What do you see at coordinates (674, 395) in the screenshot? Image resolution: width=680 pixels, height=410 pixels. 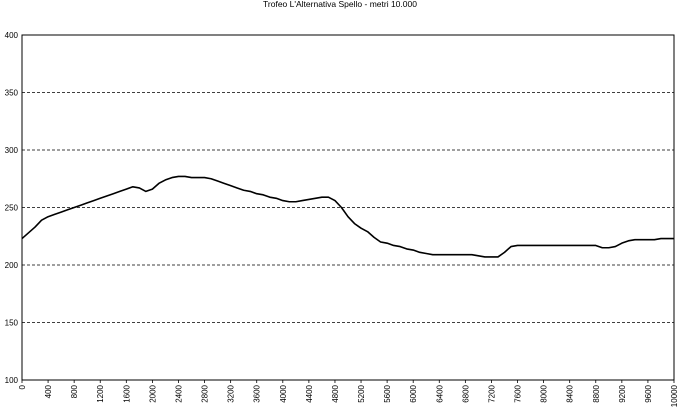 I see `x-tick-label: 10000` at bounding box center [674, 395].